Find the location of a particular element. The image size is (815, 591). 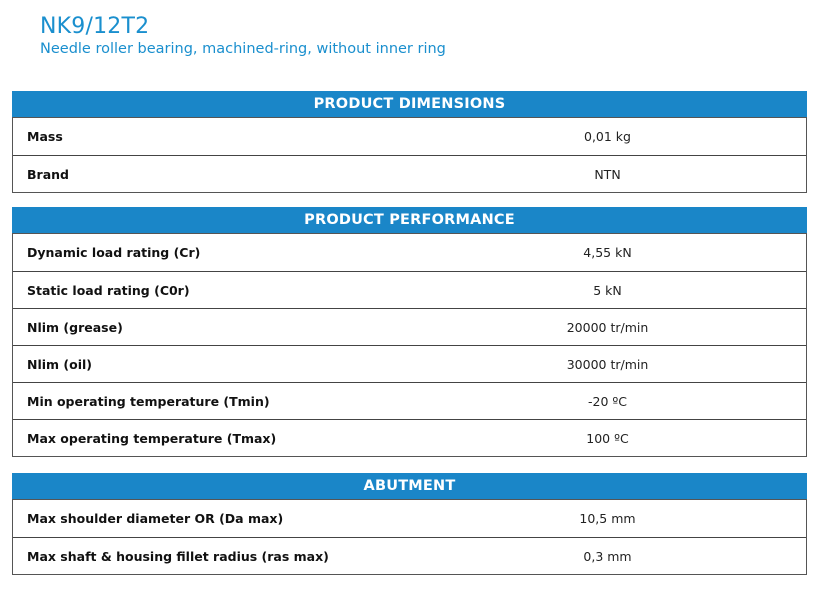

spec-table: Mass 0,01 kg Brand NTN is located at coordinates (409, 155).